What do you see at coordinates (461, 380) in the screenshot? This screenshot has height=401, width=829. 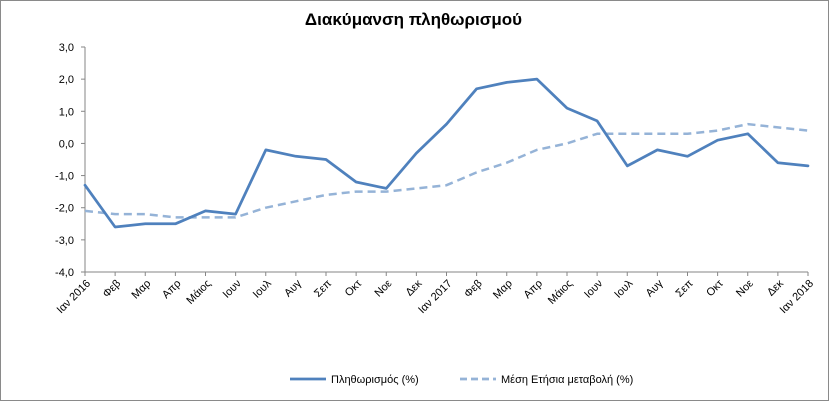 I see `chart-legend: Πληθωρισμός (%) Μέση Ετήσια μεταβολή (%)` at bounding box center [461, 380].